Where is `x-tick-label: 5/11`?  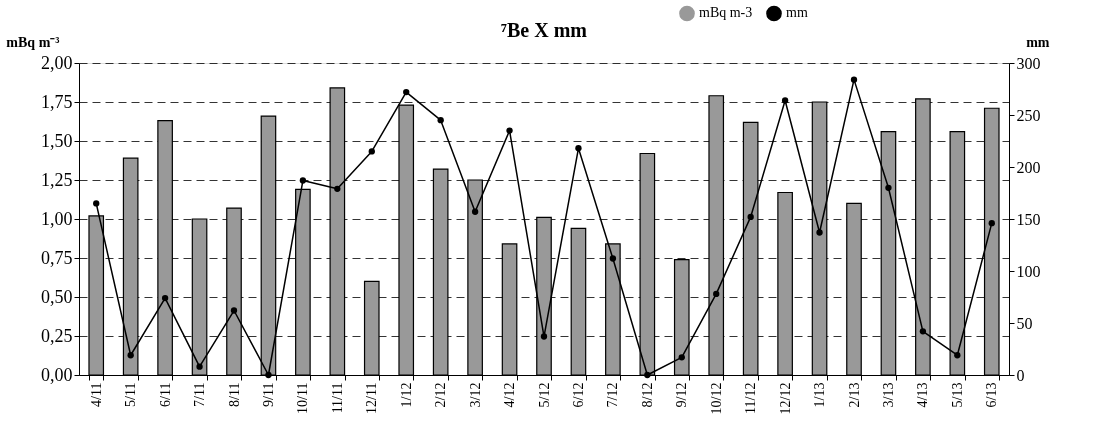
x-tick-label: 5/11 is located at coordinates (131, 394).